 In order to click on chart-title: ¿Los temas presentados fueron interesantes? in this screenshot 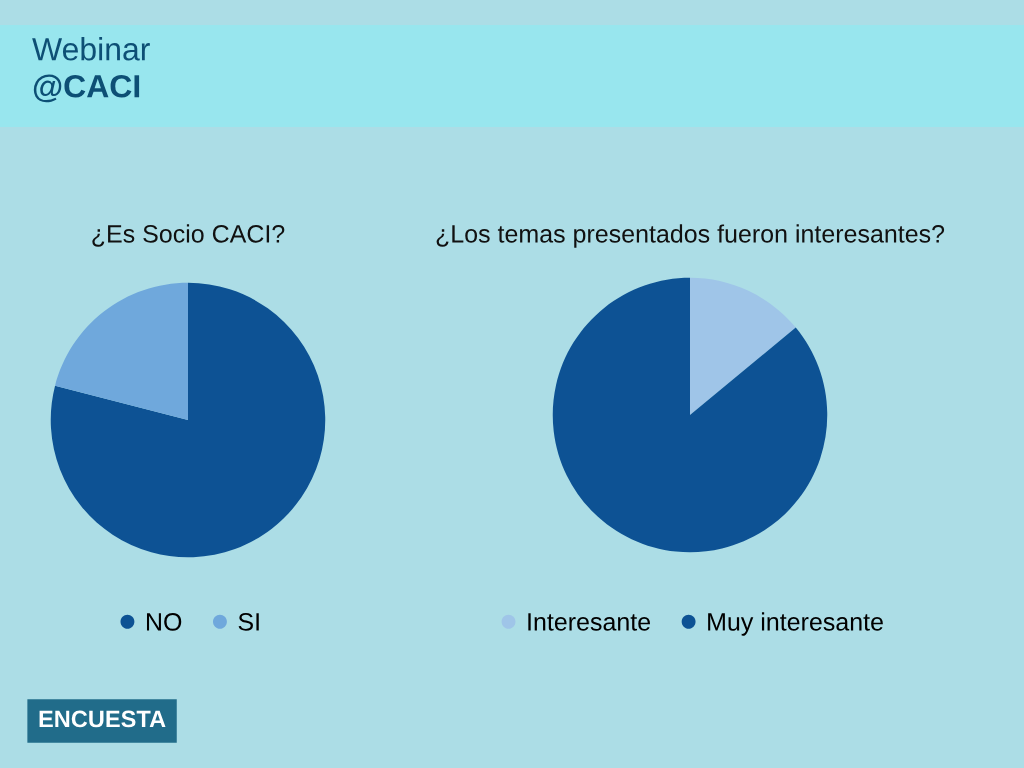, I will do `click(690, 236)`.